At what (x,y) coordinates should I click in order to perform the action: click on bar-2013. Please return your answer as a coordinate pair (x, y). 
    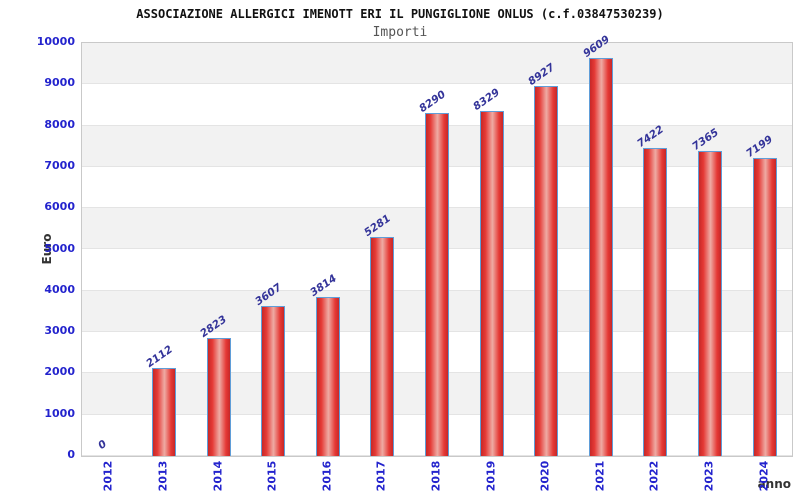
    Looking at the image, I should click on (163, 412).